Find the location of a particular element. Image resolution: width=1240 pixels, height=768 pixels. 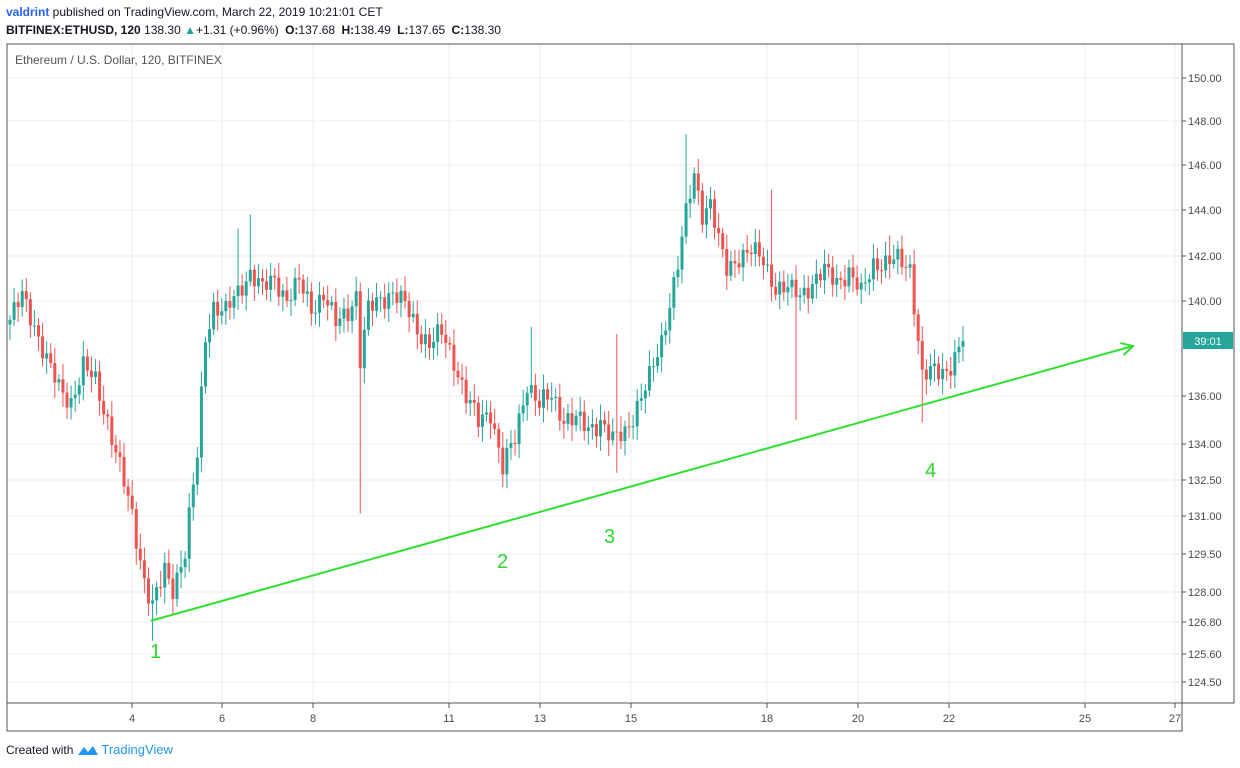

price-tick-label: 128.00 is located at coordinates (1205, 593).